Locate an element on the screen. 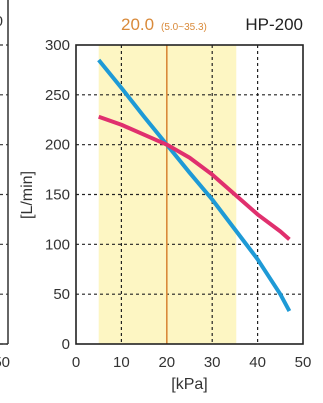 The height and width of the screenshot is (403, 323). x-tick-label: 50 is located at coordinates (303, 362).